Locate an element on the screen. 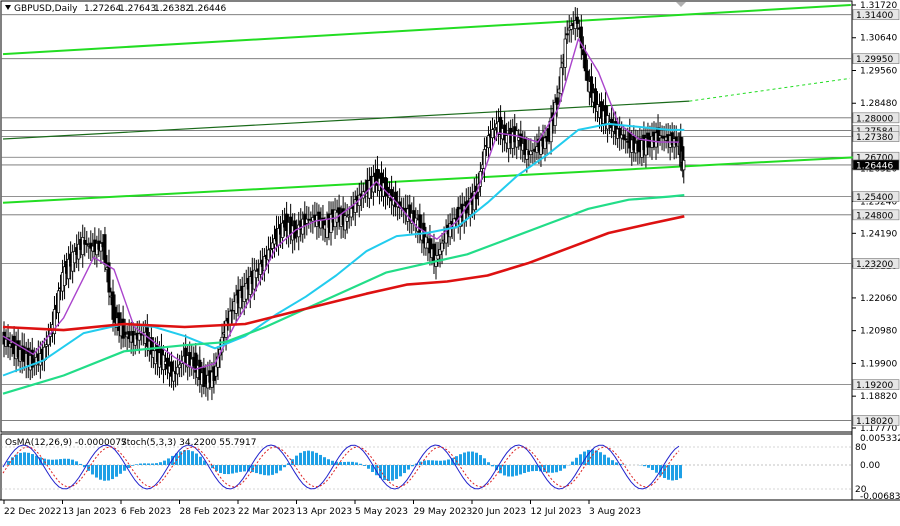 The height and width of the screenshot is (526, 900). channel-line is located at coordinates (426, 30).